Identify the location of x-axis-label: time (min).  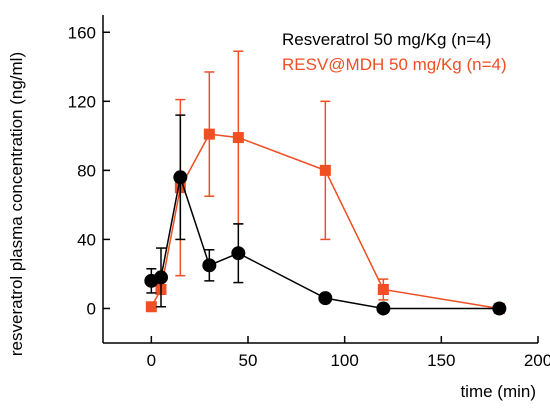
(498, 391).